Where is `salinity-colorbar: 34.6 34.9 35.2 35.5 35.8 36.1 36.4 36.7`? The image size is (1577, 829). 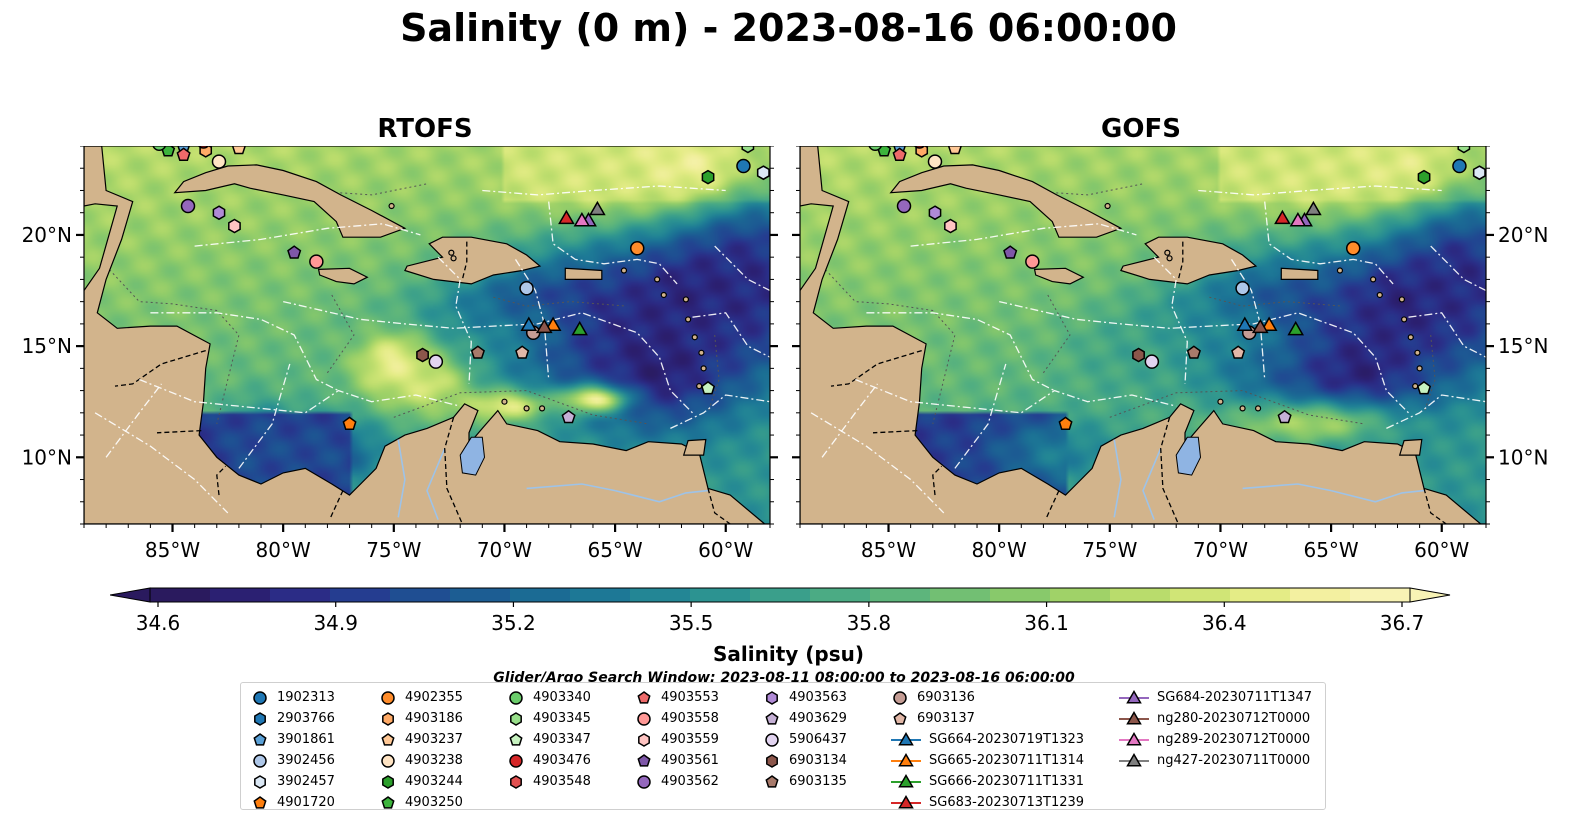 salinity-colorbar: 34.6 34.9 35.2 35.5 35.8 36.1 36.4 36.7 is located at coordinates (780, 611).